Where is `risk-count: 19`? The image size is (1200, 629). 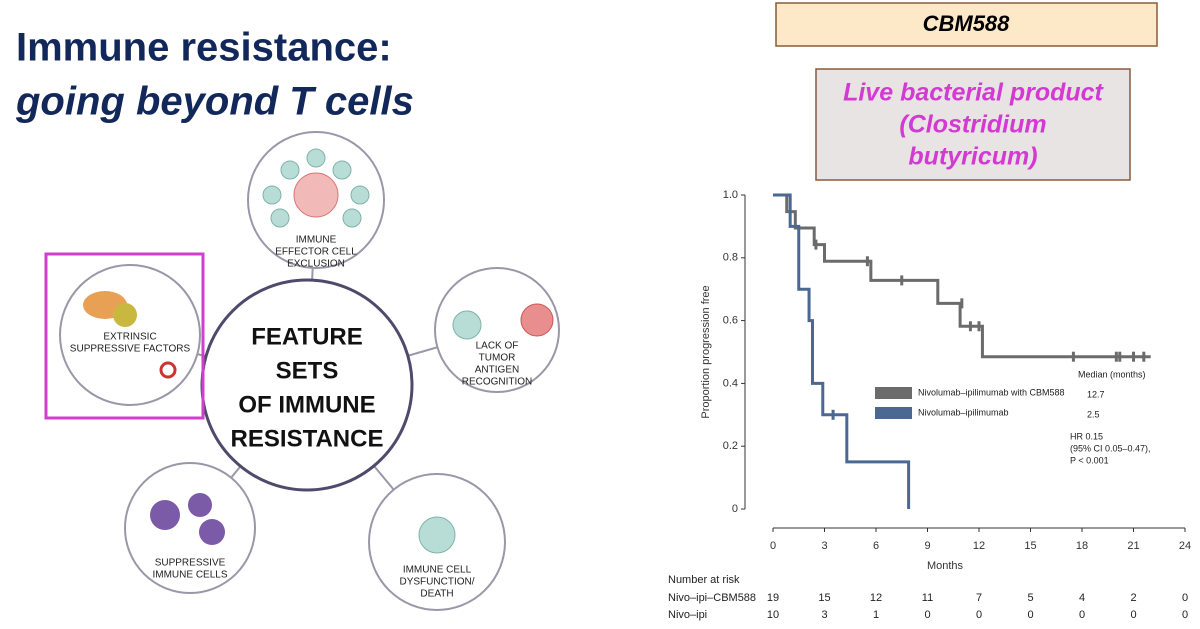
risk-count: 19 is located at coordinates (773, 598).